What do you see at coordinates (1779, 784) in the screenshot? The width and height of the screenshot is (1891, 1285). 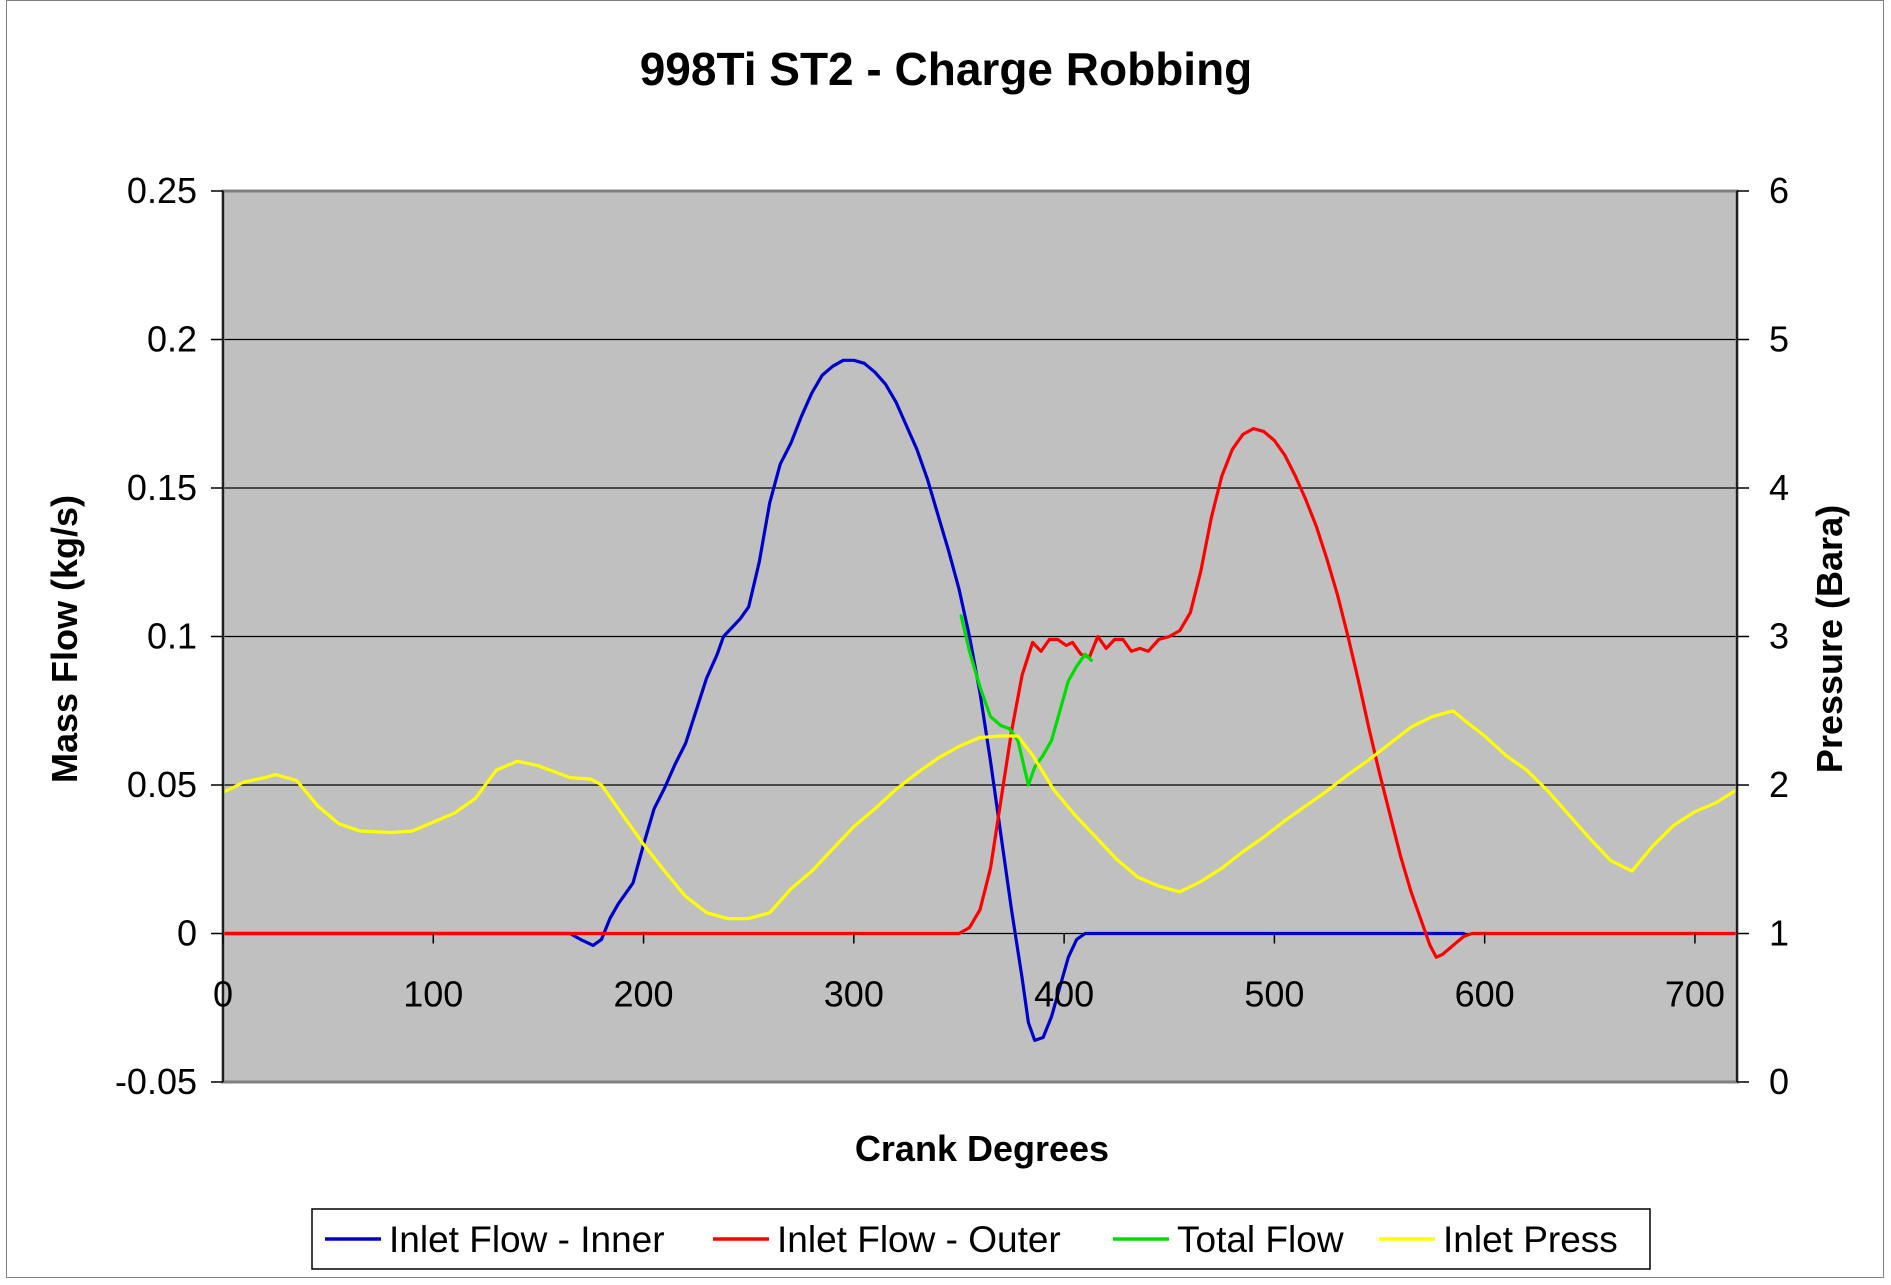 I see `right-tick-label-2: 2` at bounding box center [1779, 784].